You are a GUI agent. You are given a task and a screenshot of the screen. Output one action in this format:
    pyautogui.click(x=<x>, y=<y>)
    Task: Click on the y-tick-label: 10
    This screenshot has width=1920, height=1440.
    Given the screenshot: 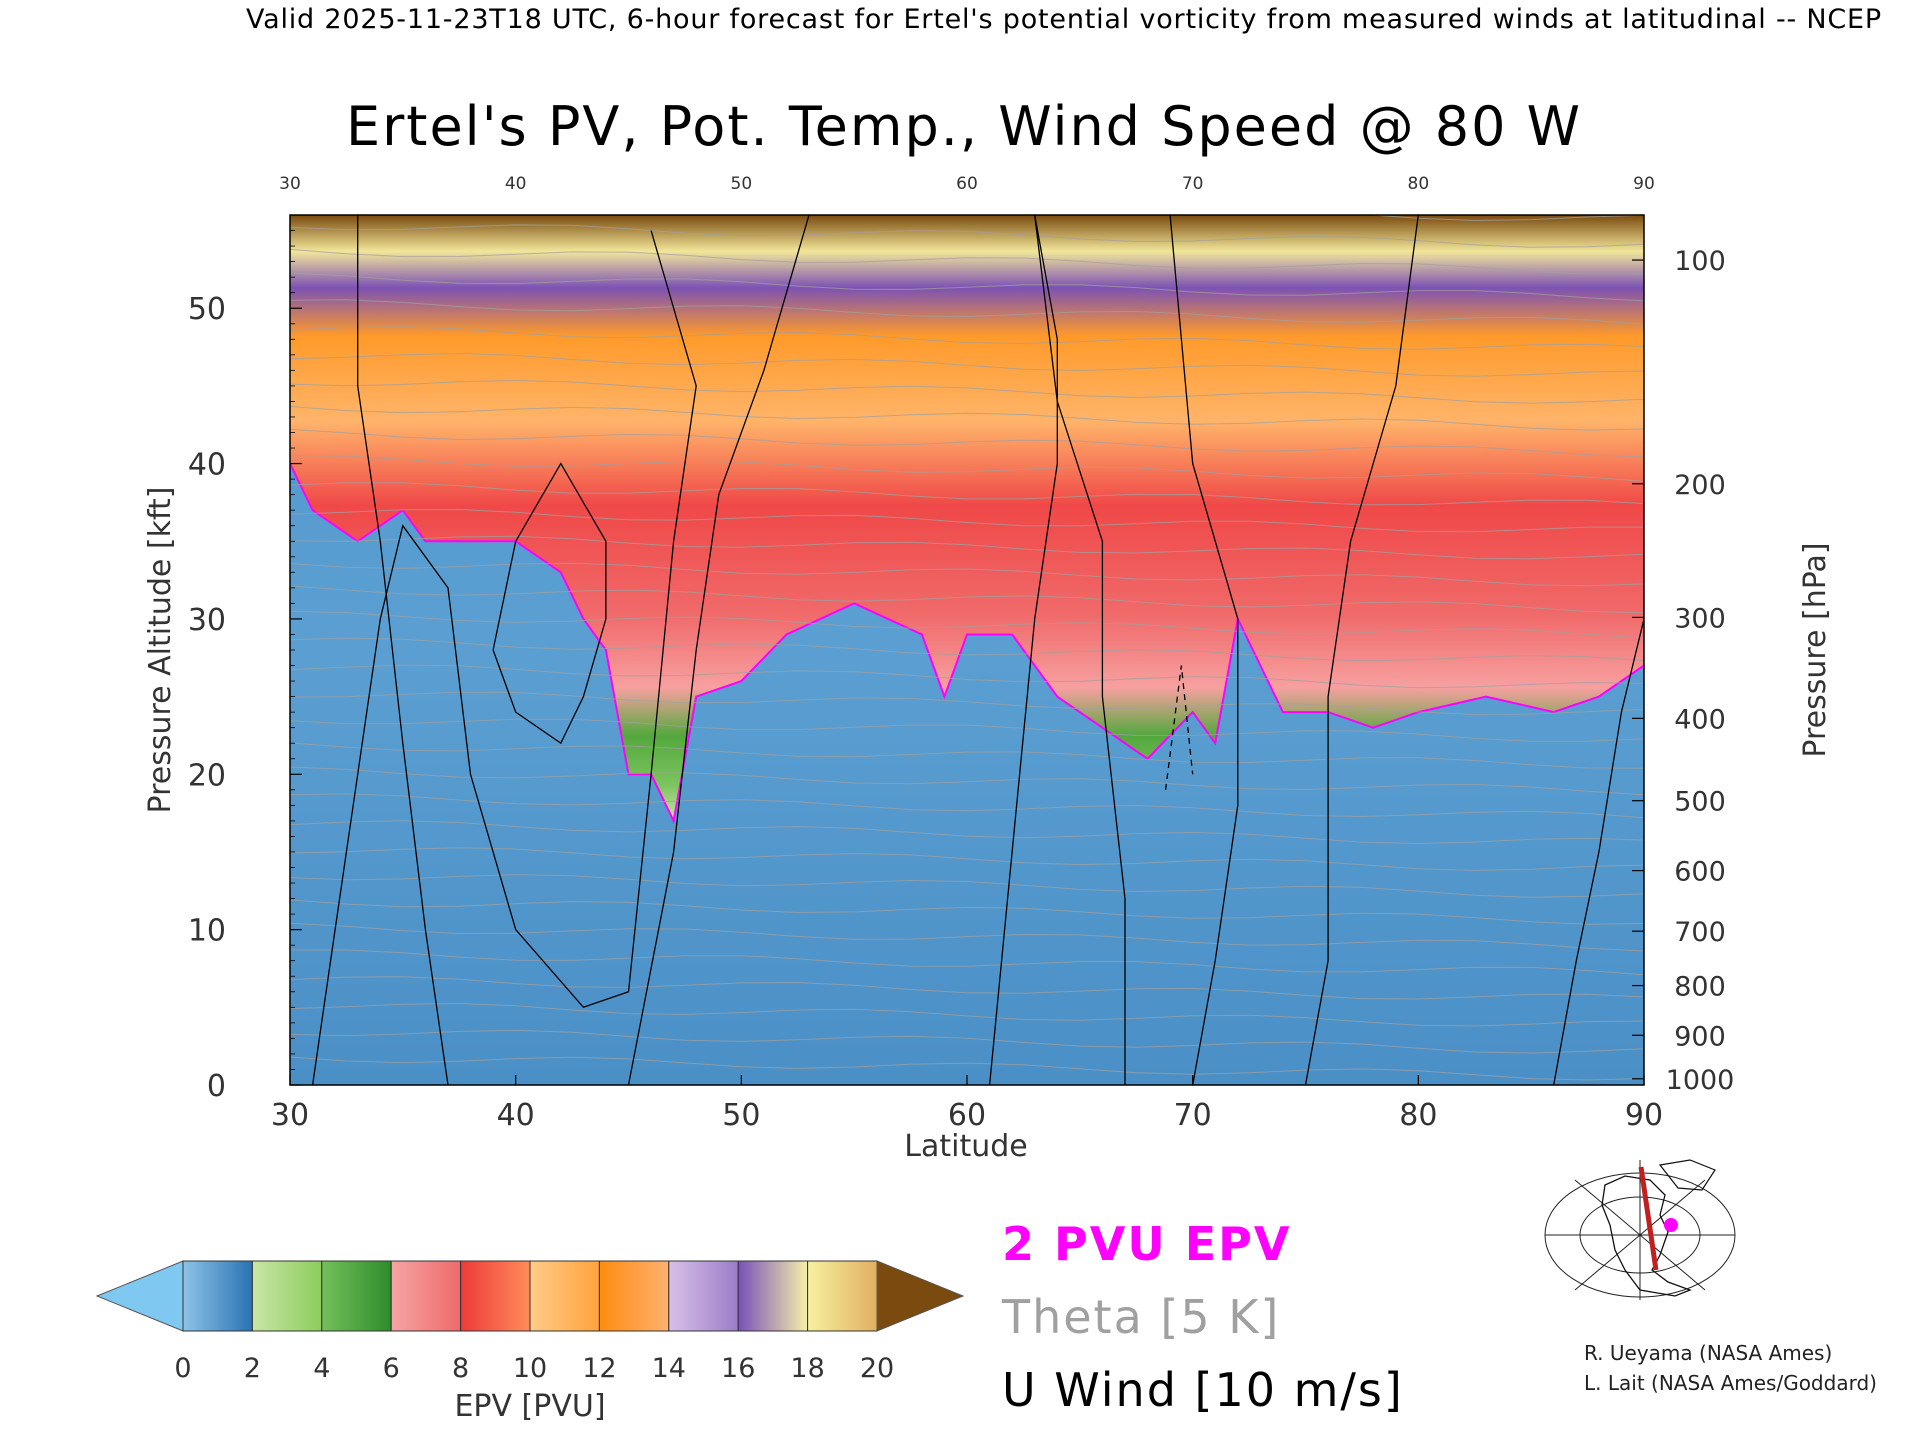 What is the action you would take?
    pyautogui.click(x=207, y=931)
    